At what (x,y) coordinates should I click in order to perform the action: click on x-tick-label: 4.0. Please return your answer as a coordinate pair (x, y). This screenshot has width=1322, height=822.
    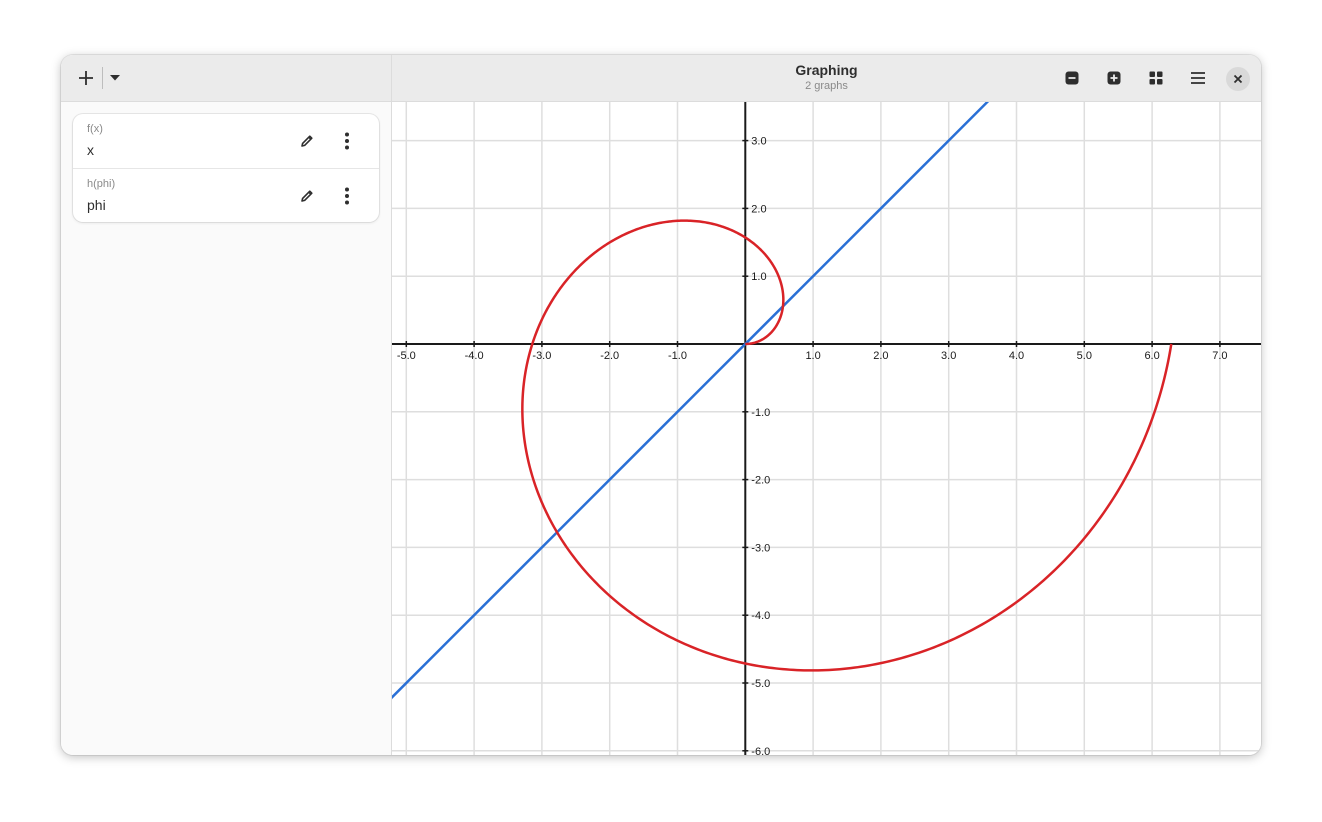
    Looking at the image, I should click on (1016, 356).